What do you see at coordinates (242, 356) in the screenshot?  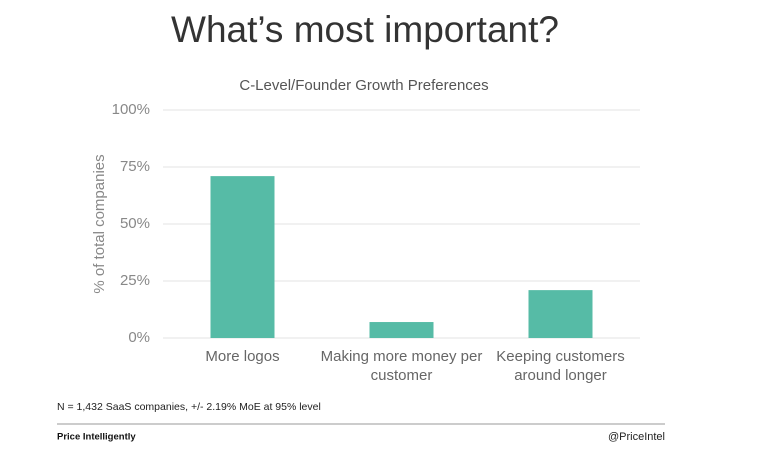 I see `x-tick-label: More logos` at bounding box center [242, 356].